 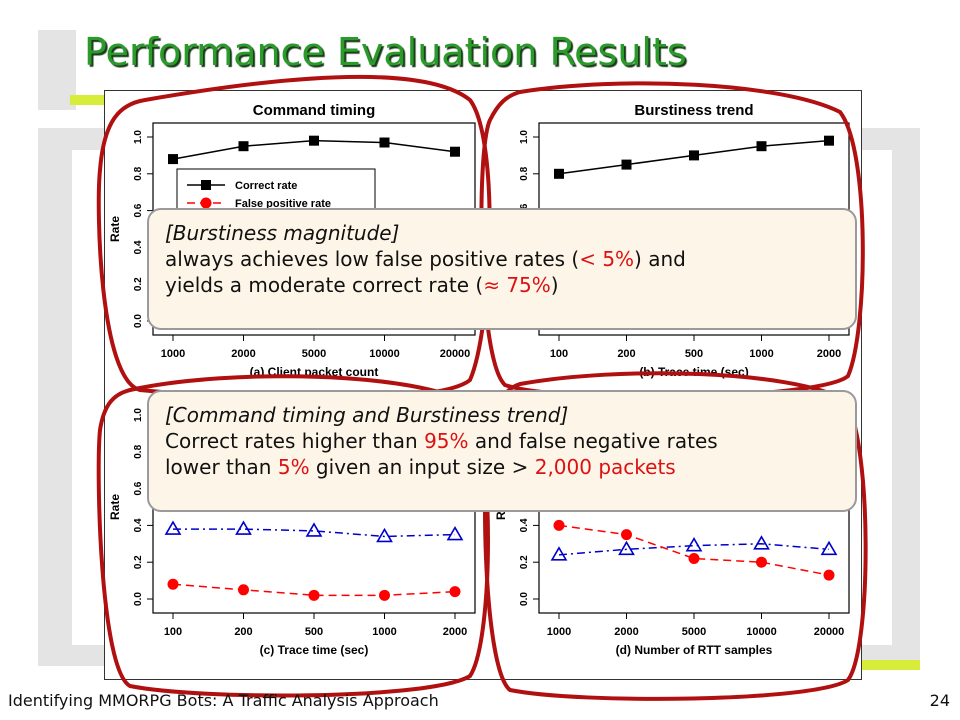 I want to click on x-axis-label: (a) Client packet count, so click(x=314, y=372).